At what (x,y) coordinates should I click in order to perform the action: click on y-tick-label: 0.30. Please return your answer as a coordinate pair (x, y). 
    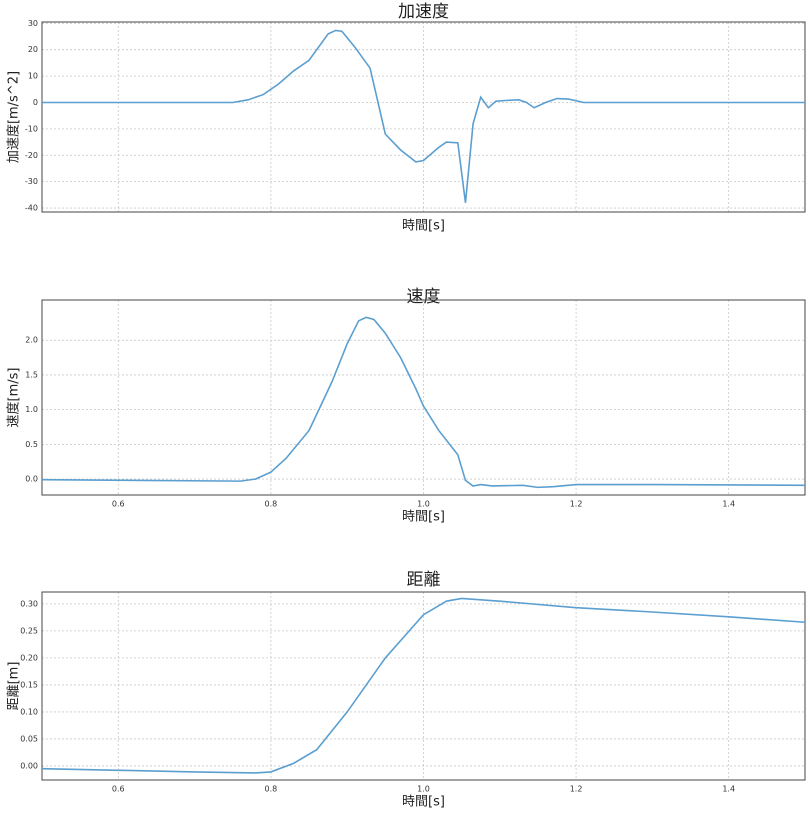
    Looking at the image, I should click on (29, 603).